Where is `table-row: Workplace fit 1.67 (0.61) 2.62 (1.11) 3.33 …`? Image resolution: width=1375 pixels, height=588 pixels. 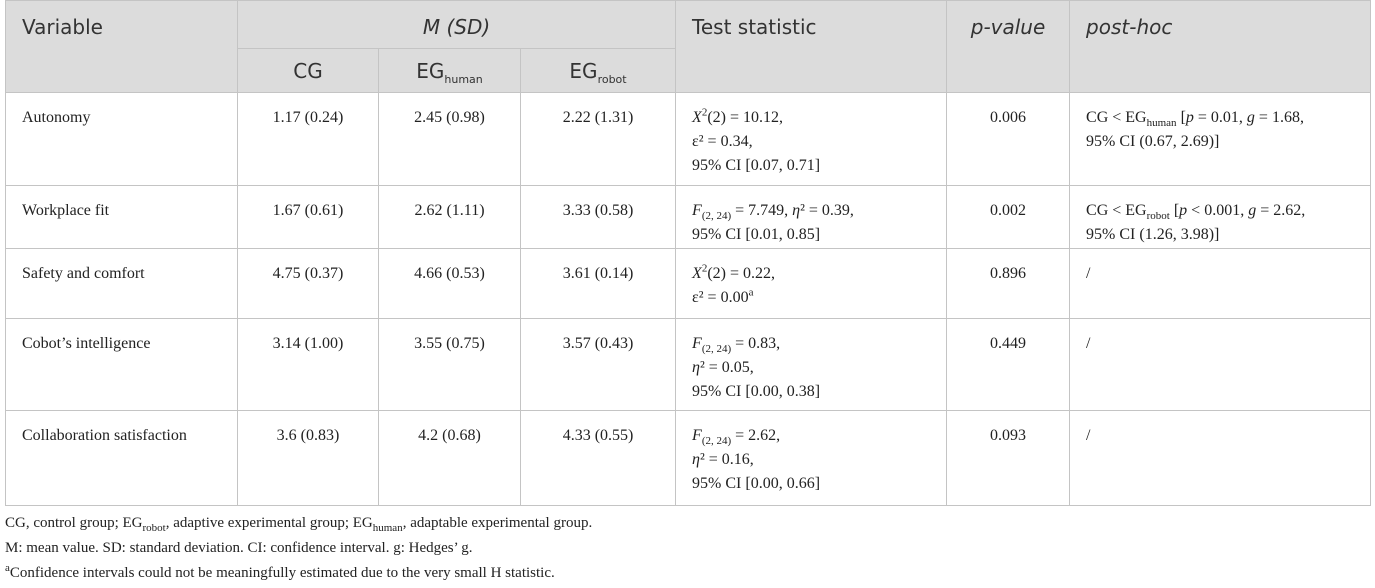 table-row: Workplace fit 1.67 (0.61) 2.62 (1.11) 3.33 … is located at coordinates (688, 217).